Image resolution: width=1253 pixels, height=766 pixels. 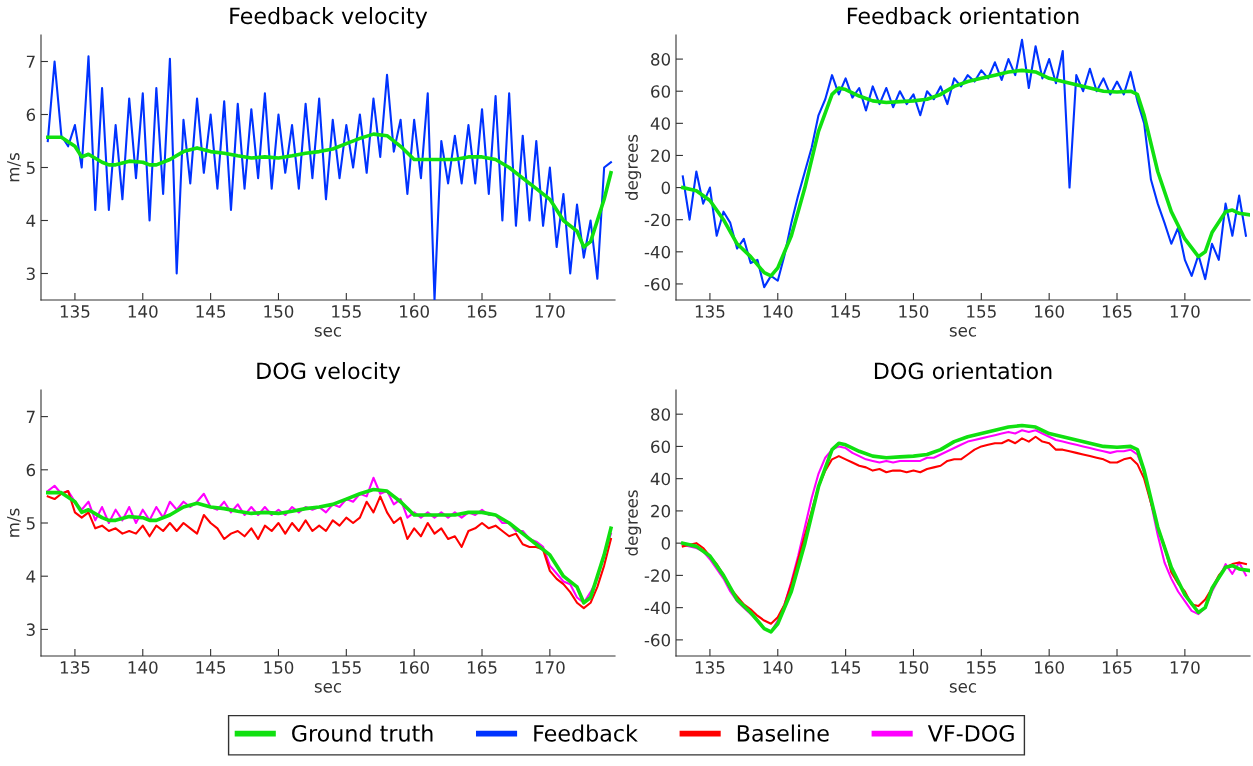 I want to click on legend-label: Feedback, so click(x=586, y=733).